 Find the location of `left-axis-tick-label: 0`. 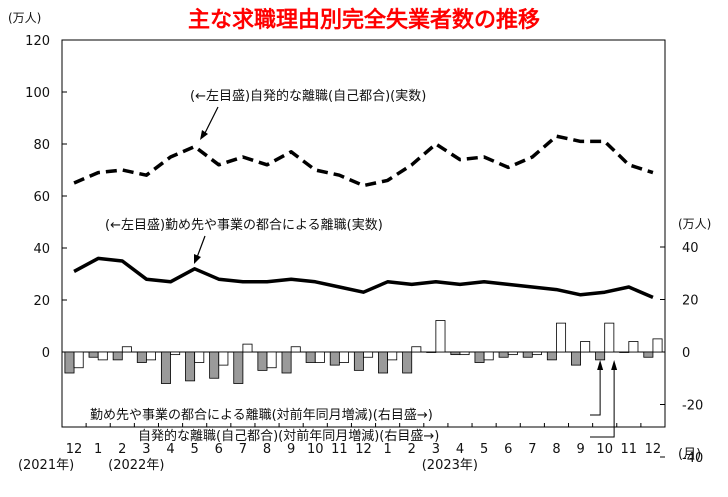

left-axis-tick-label: 0 is located at coordinates (46, 353).